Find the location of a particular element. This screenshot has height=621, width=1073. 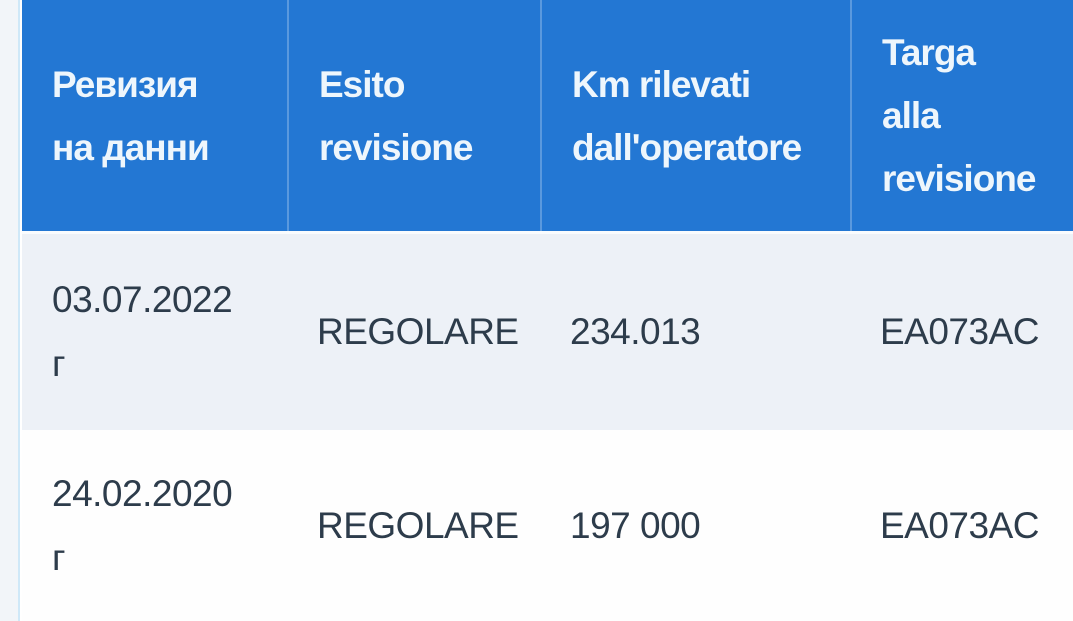

cell-km: 197 000 is located at coordinates (695, 526).